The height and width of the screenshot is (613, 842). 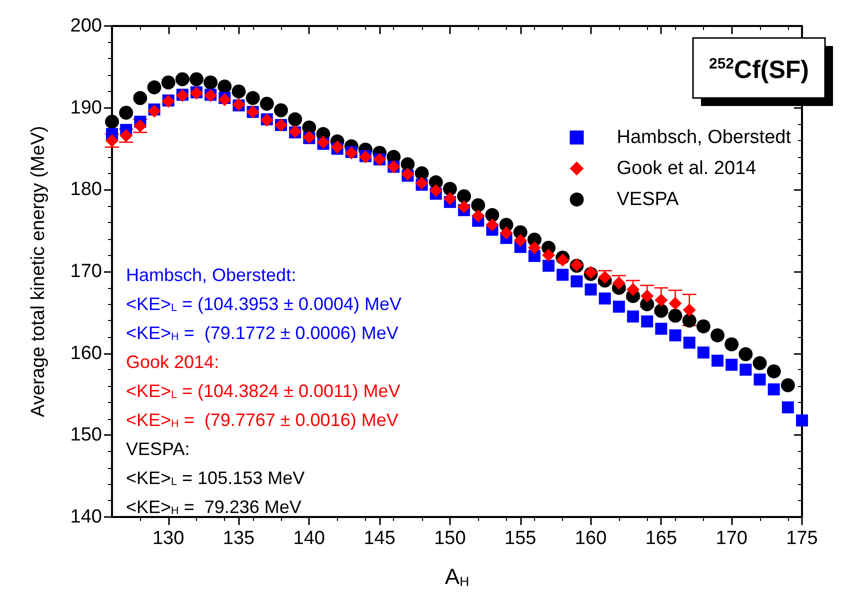 I want to click on x-tick-label: 165, so click(x=661, y=538).